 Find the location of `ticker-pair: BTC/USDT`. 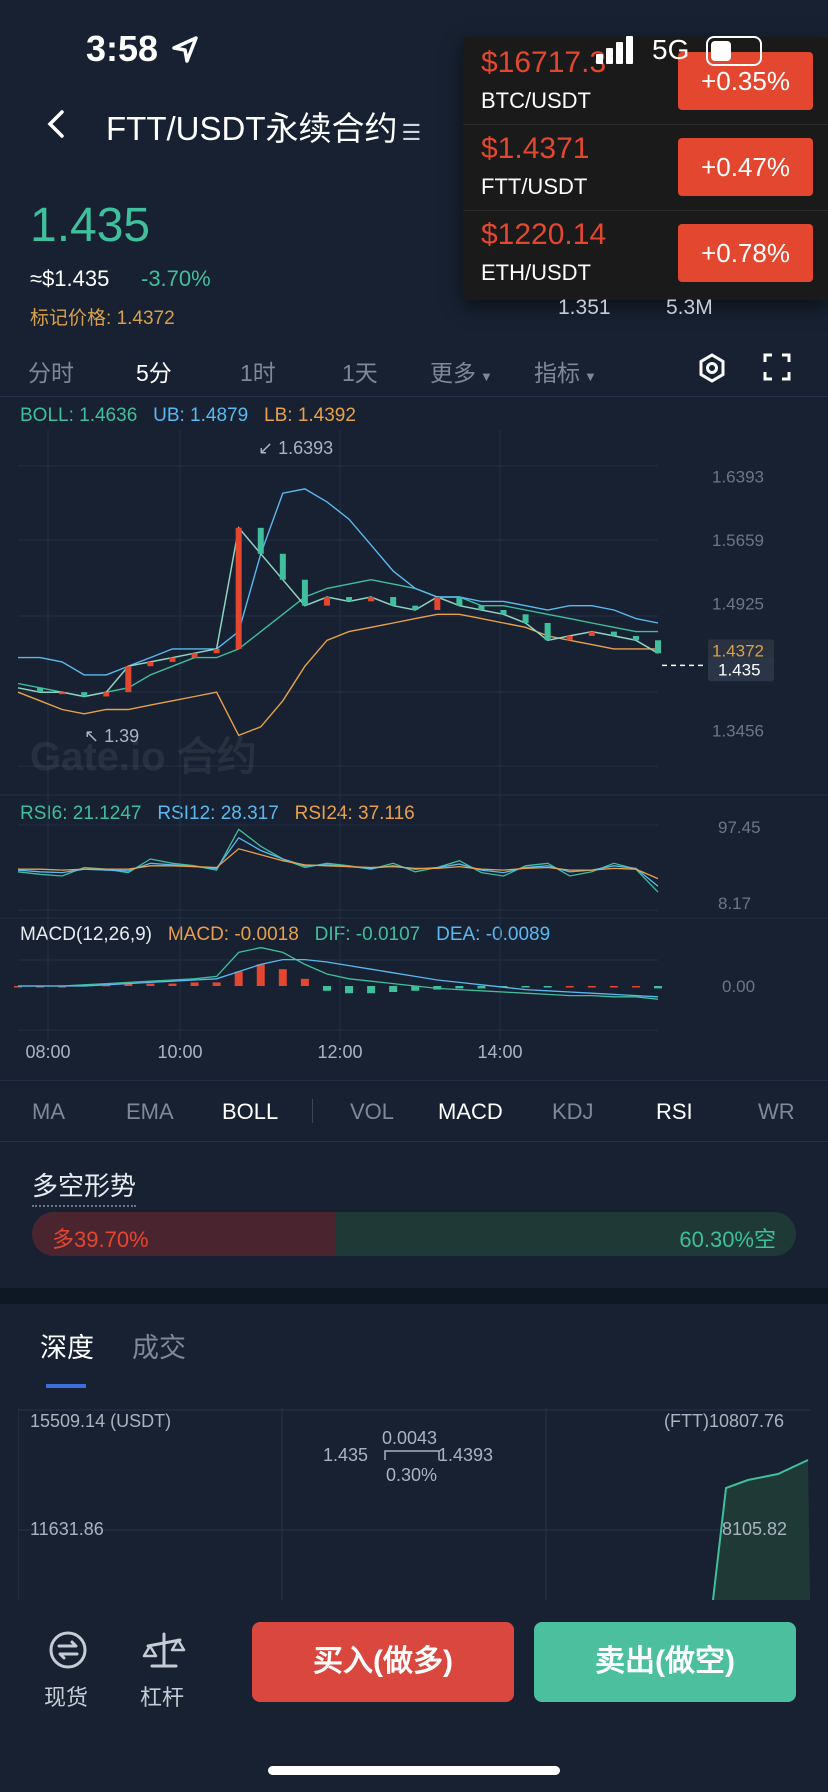

ticker-pair: BTC/USDT is located at coordinates (536, 100).